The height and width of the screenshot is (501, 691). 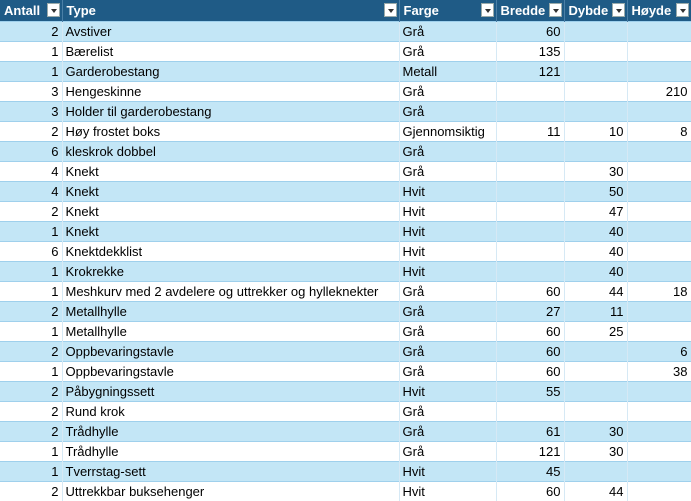 I want to click on table-cell: Garderobestang, so click(x=230, y=72).